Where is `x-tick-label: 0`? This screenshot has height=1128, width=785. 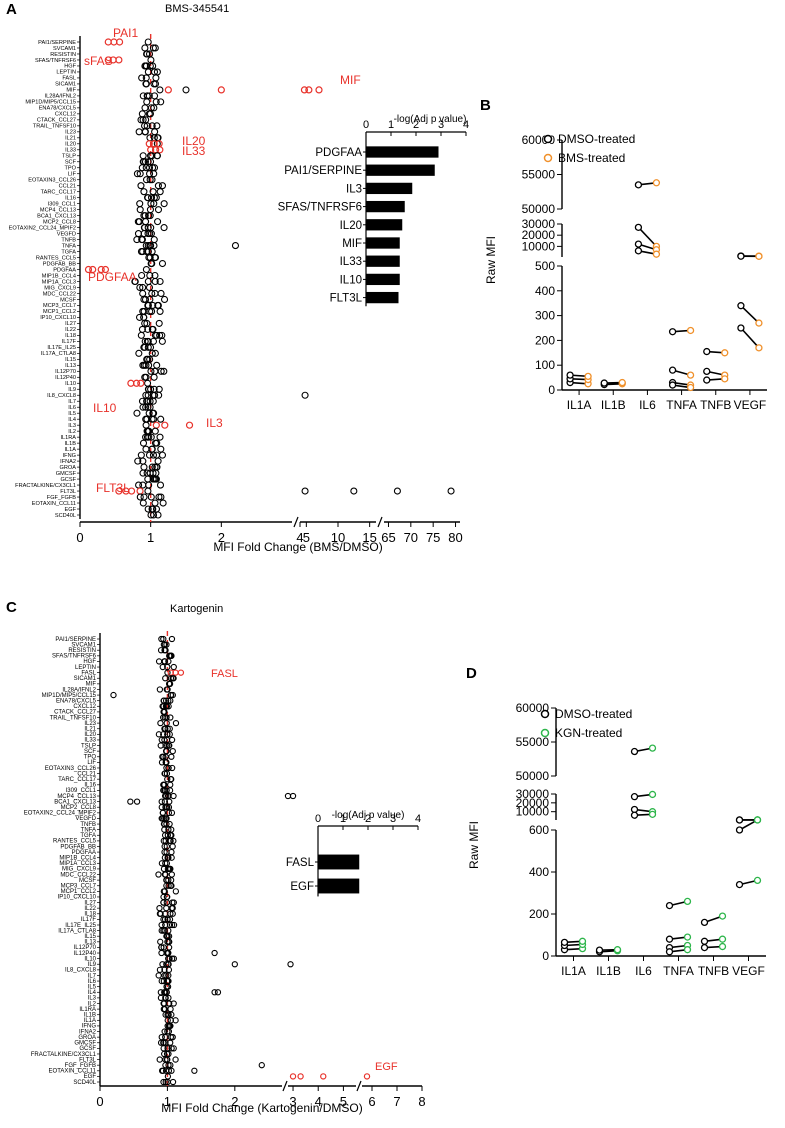 x-tick-label: 0 is located at coordinates (79, 537).